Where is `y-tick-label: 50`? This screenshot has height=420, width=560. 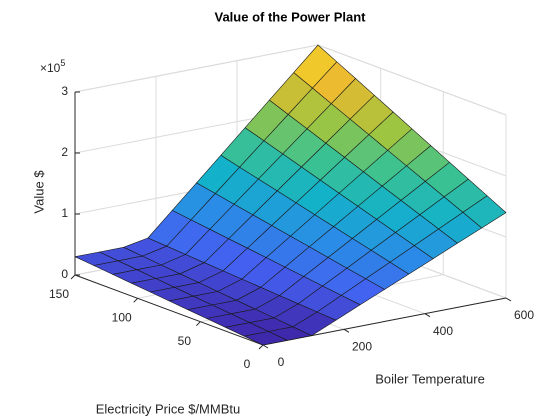
y-tick-label: 50 is located at coordinates (185, 341).